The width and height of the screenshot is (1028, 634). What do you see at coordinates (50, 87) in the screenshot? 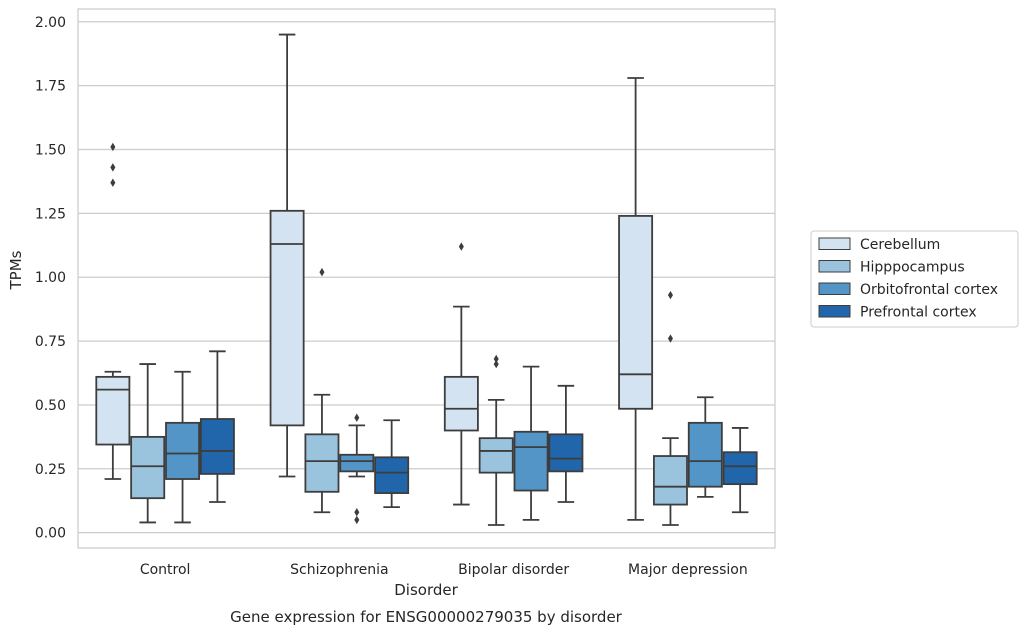
I see `y-tick-label: 1.75` at bounding box center [50, 87].